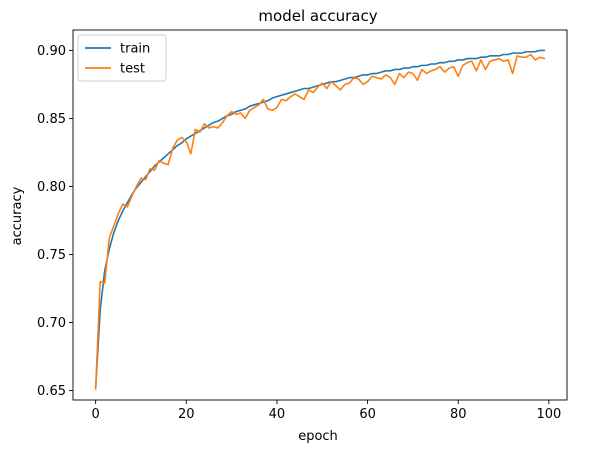 This screenshot has width=594, height=450. What do you see at coordinates (548, 414) in the screenshot?
I see `x-tick-label-100: 100` at bounding box center [548, 414].